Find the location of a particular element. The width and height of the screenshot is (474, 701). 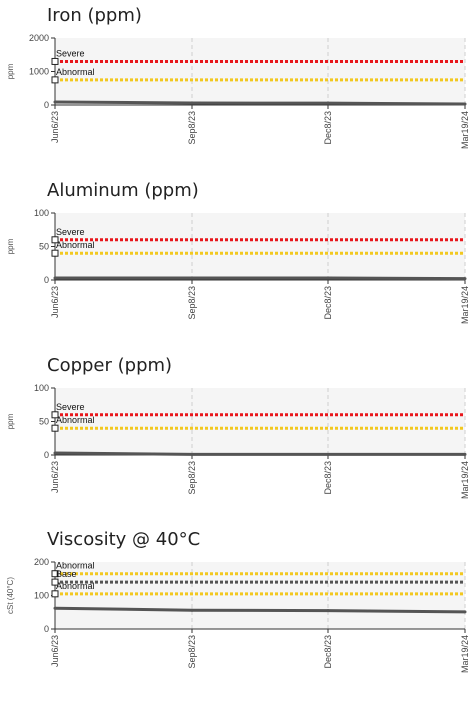

y-tick-label: 2000 is located at coordinates (39, 38).